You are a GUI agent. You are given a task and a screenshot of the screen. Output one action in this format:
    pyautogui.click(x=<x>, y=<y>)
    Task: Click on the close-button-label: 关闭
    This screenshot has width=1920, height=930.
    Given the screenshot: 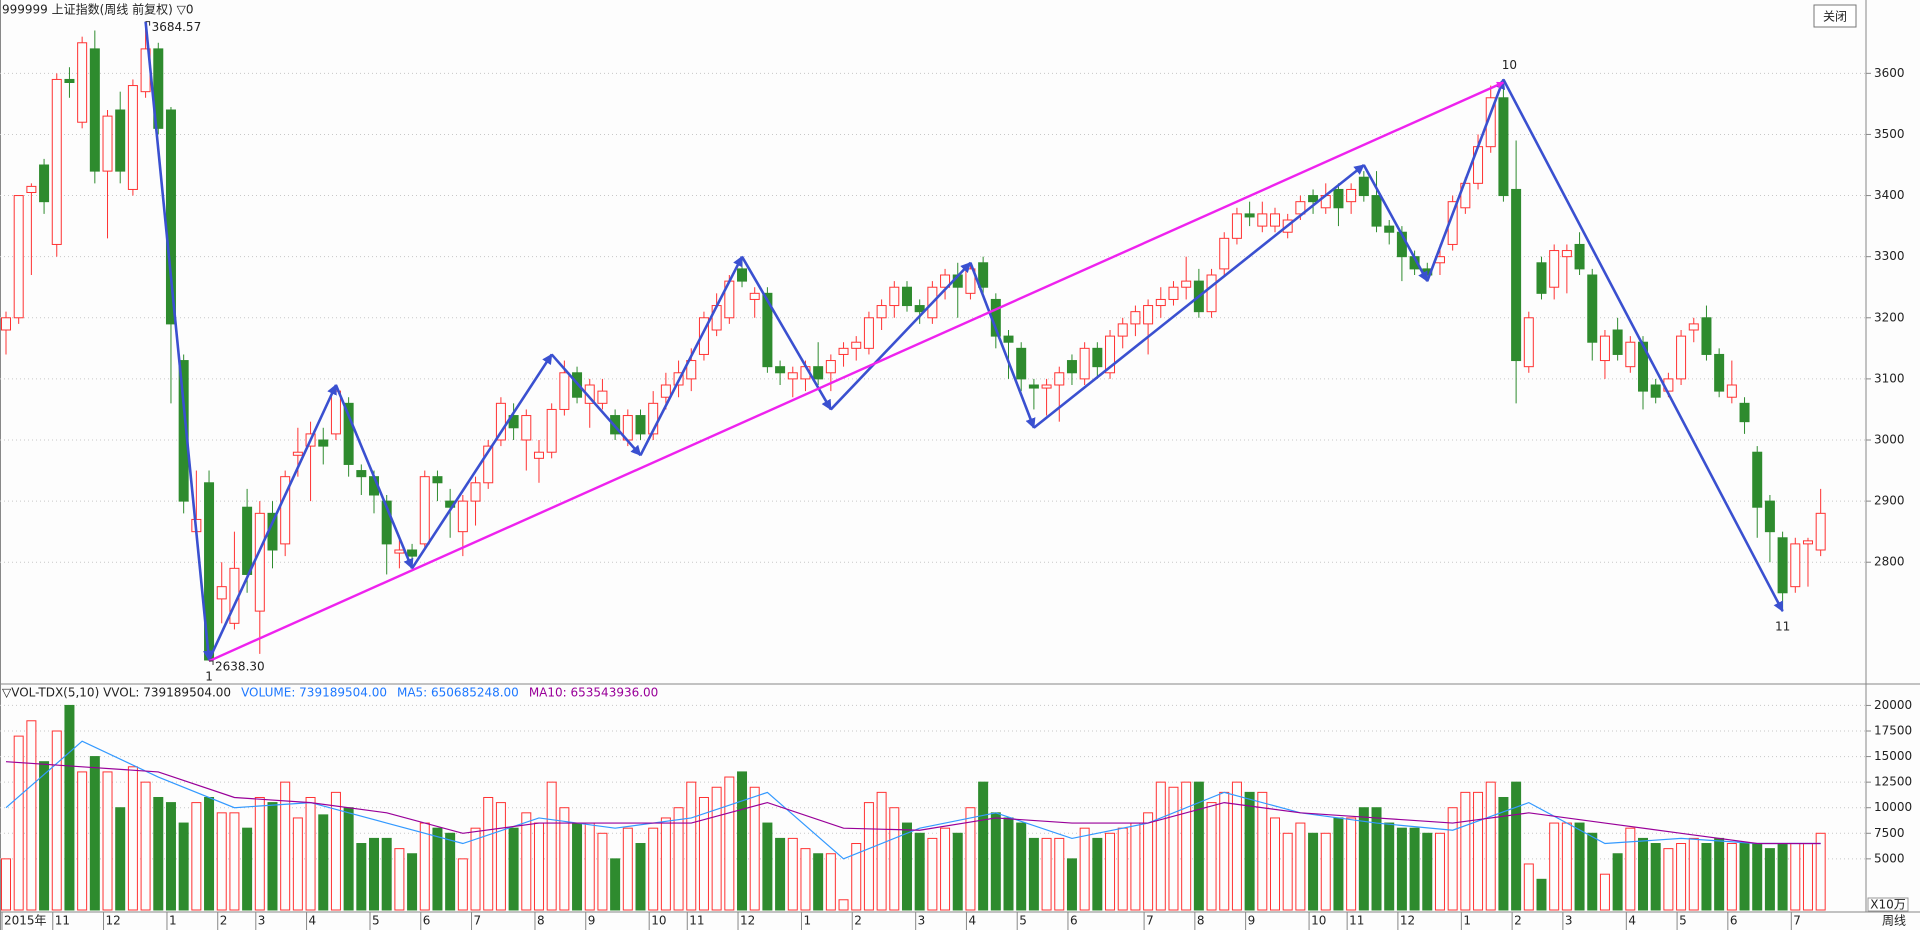 What is the action you would take?
    pyautogui.click(x=1835, y=17)
    